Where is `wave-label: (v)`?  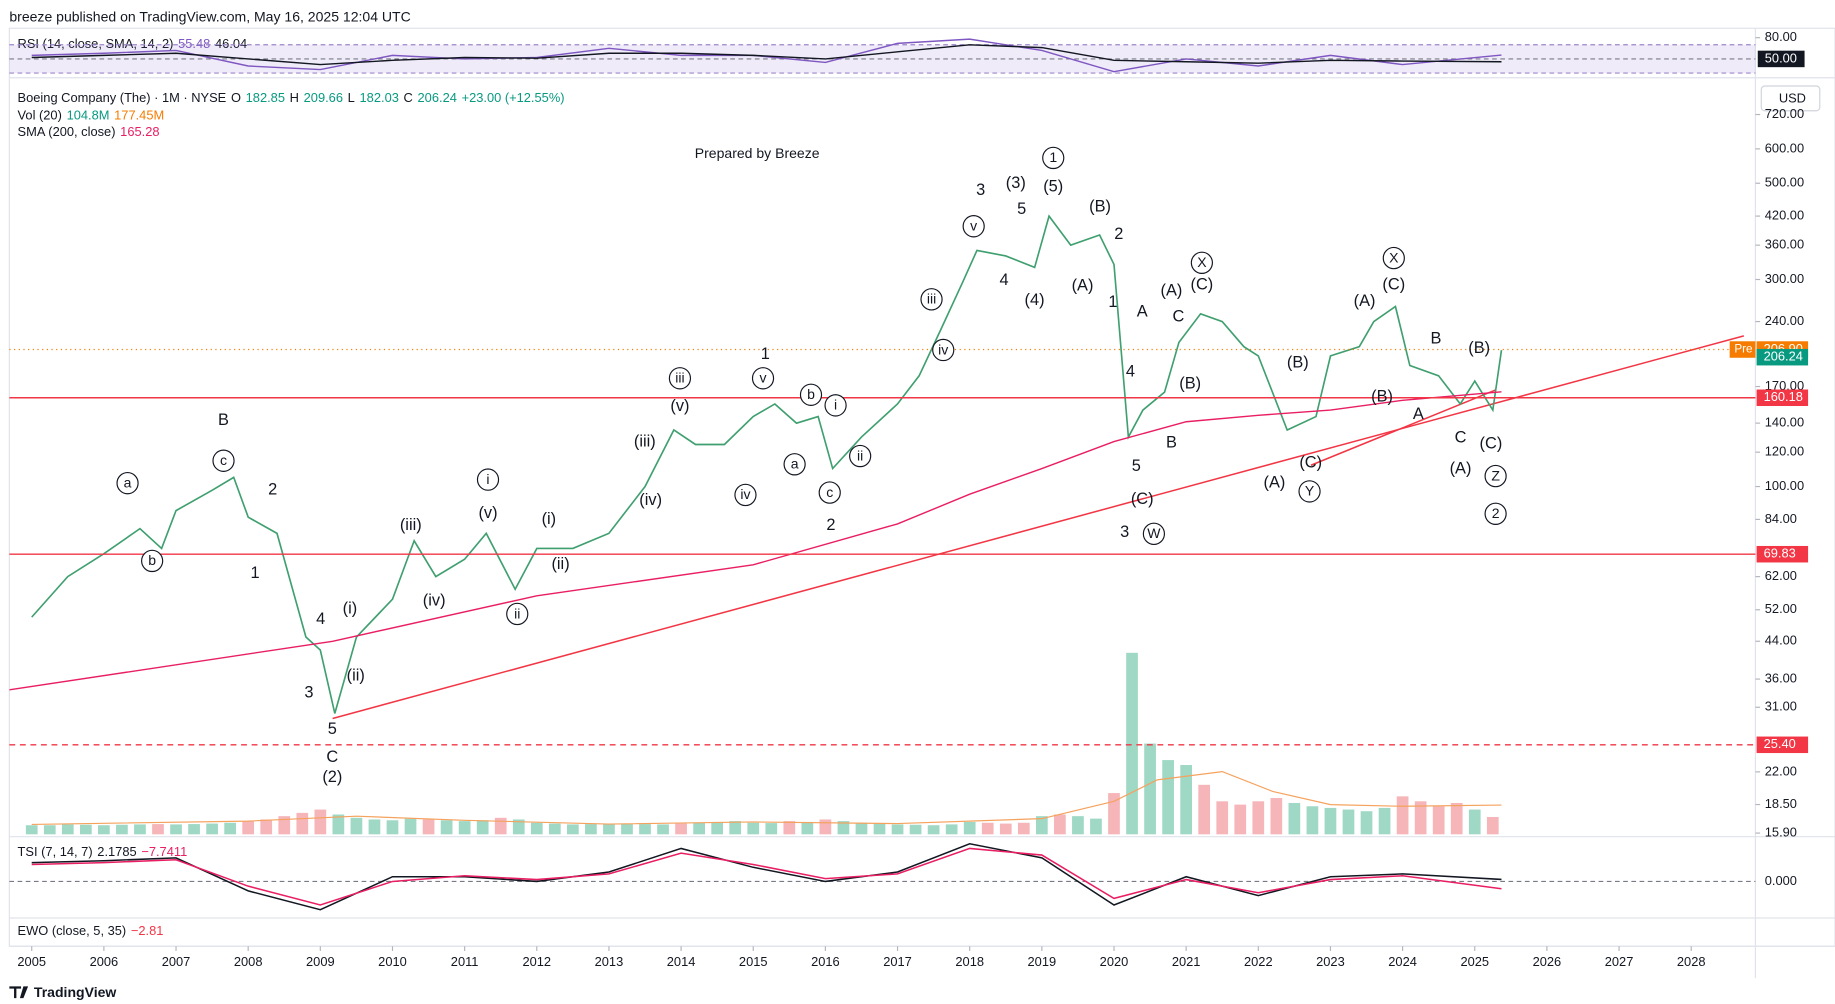
wave-label: (v) is located at coordinates (487, 513).